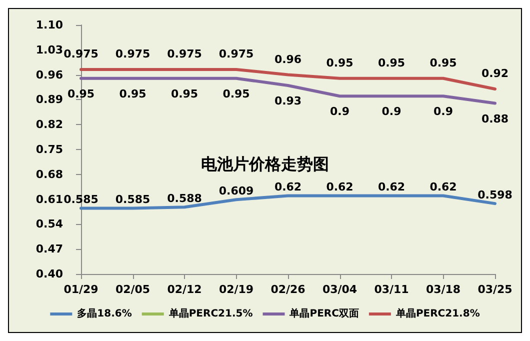  Describe the element at coordinates (184, 289) in the screenshot. I see `x-tick-label: 02/12` at that location.